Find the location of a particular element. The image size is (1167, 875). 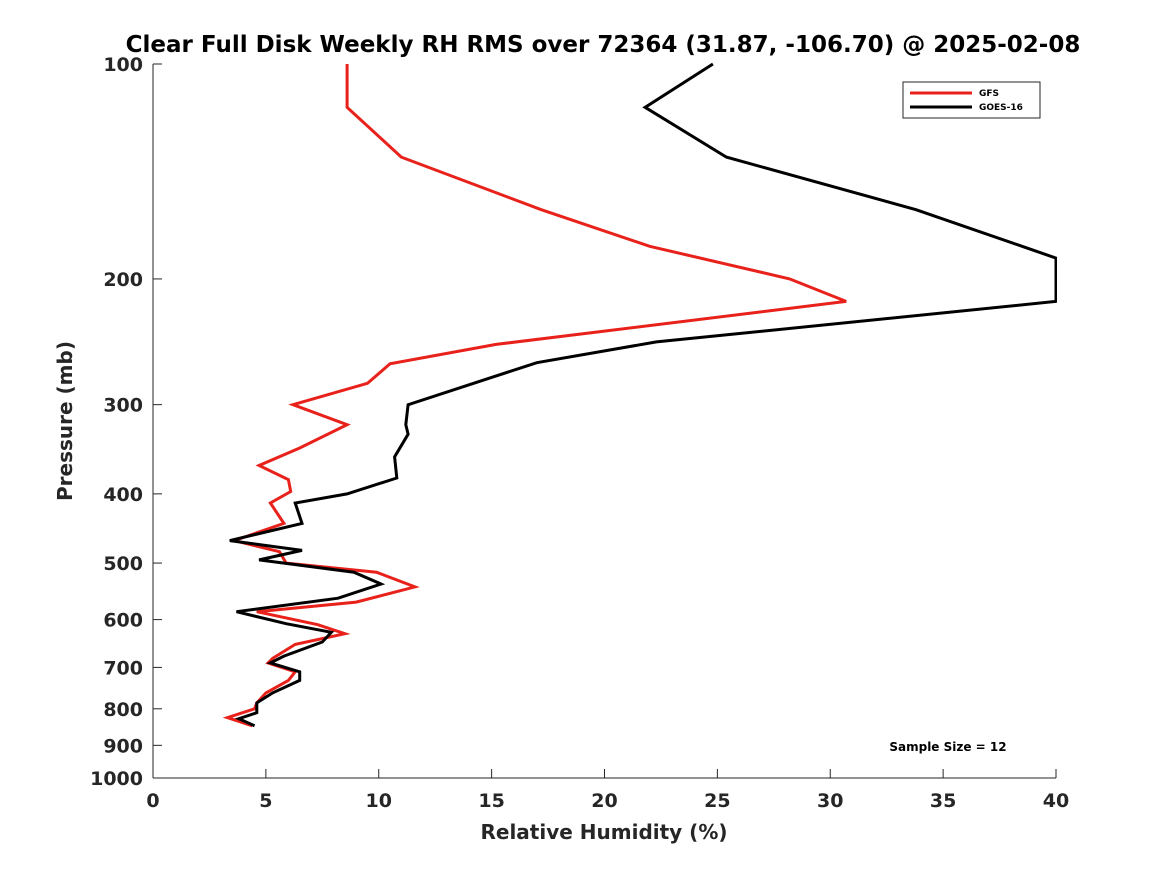

legend: GFS GOES-16 is located at coordinates (971, 100).